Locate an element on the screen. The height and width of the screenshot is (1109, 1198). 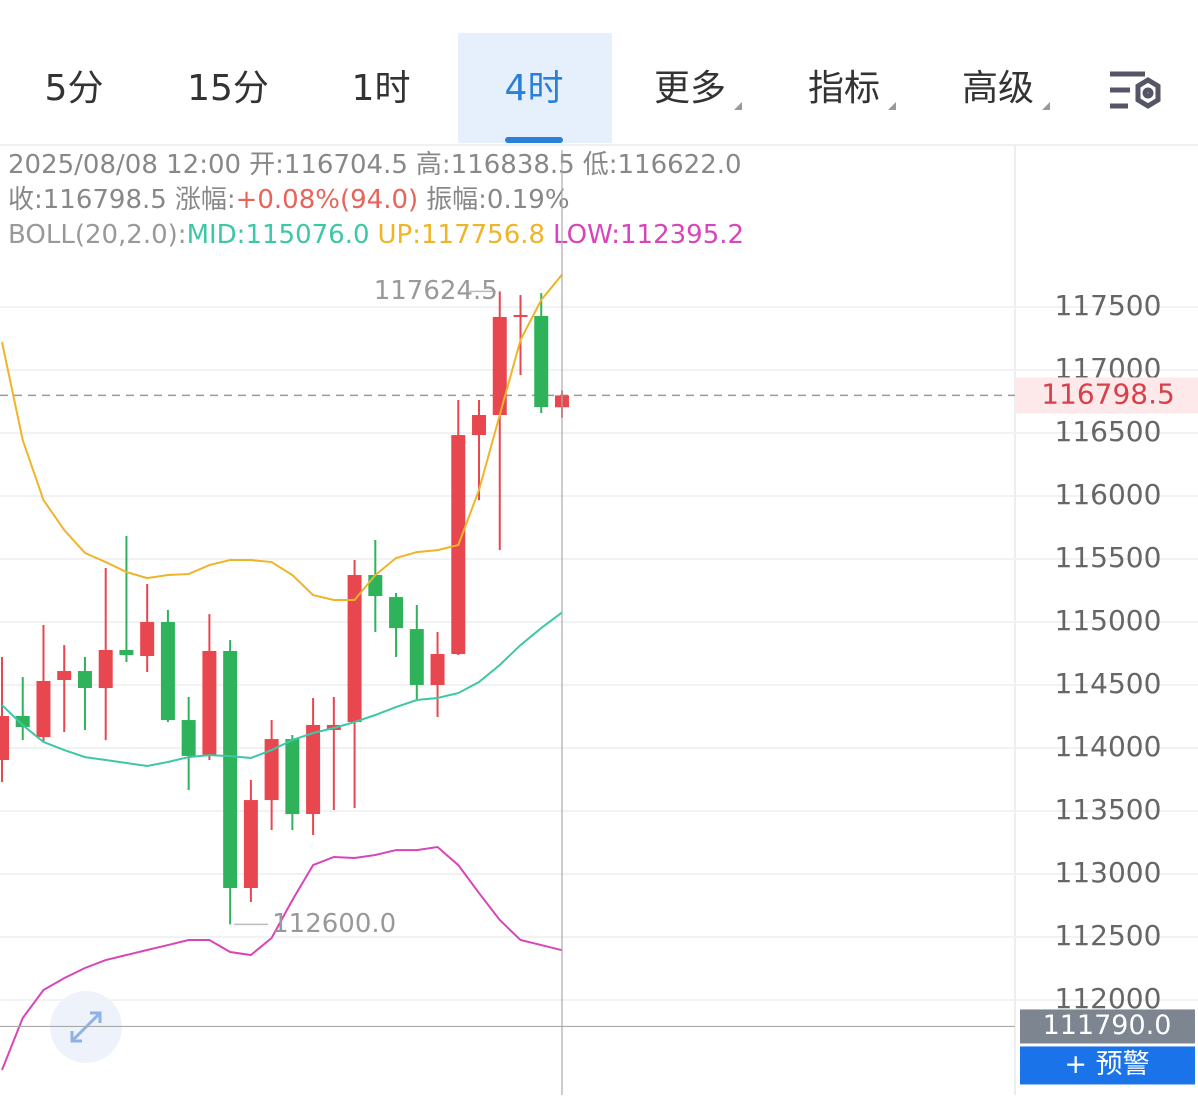
tab: 1时 is located at coordinates (381, 88).